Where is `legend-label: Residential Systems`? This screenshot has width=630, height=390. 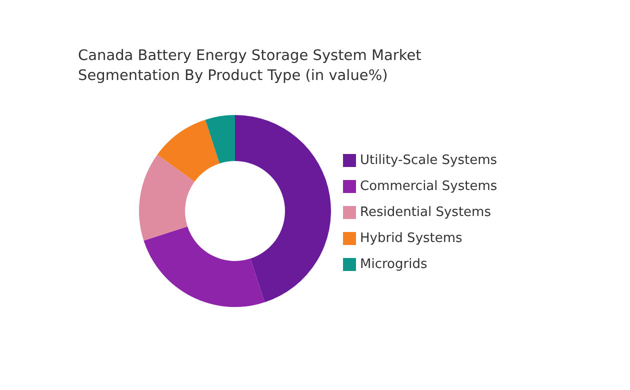 legend-label: Residential Systems is located at coordinates (425, 212).